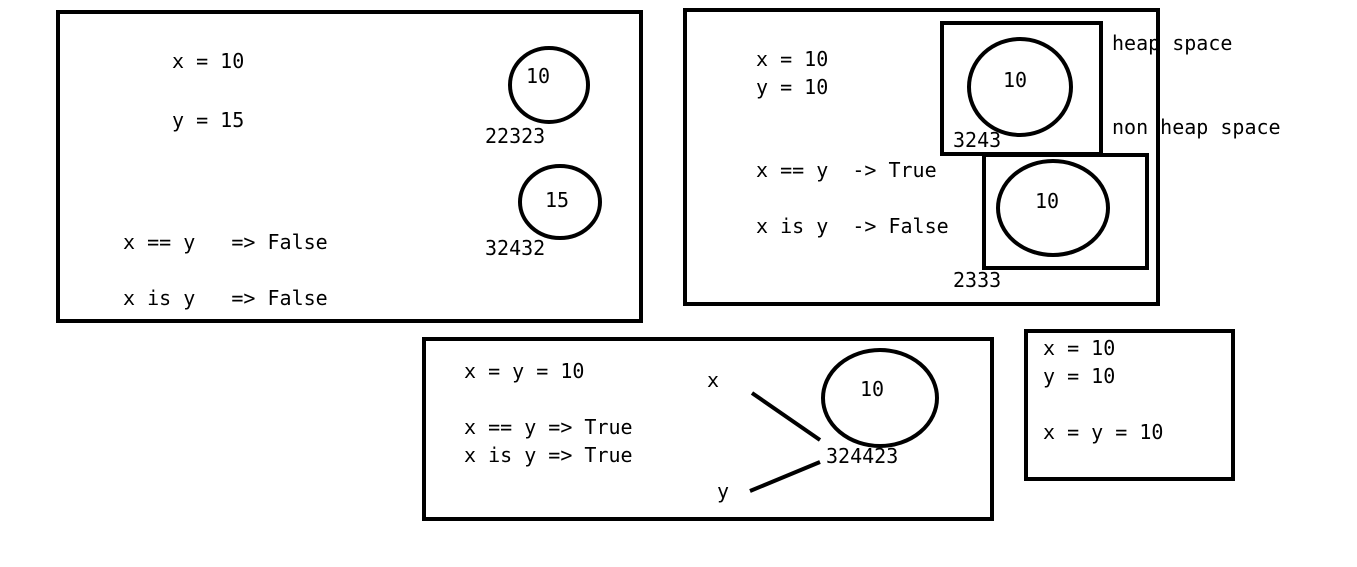  What do you see at coordinates (852, 226) in the screenshot?
I see `identity-result: x is y -> False` at bounding box center [852, 226].